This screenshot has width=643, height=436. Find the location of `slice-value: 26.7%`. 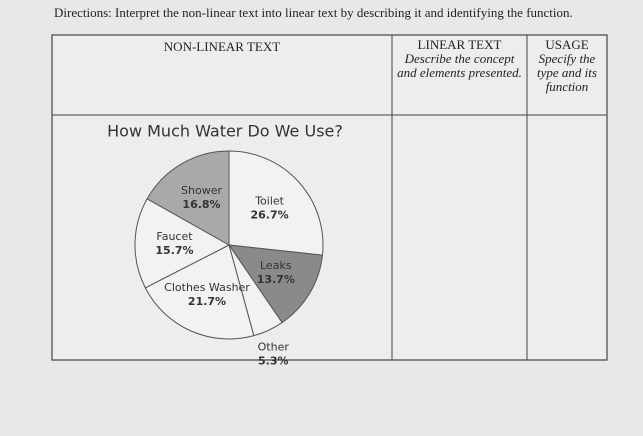

slice-value: 26.7% is located at coordinates (269, 215).